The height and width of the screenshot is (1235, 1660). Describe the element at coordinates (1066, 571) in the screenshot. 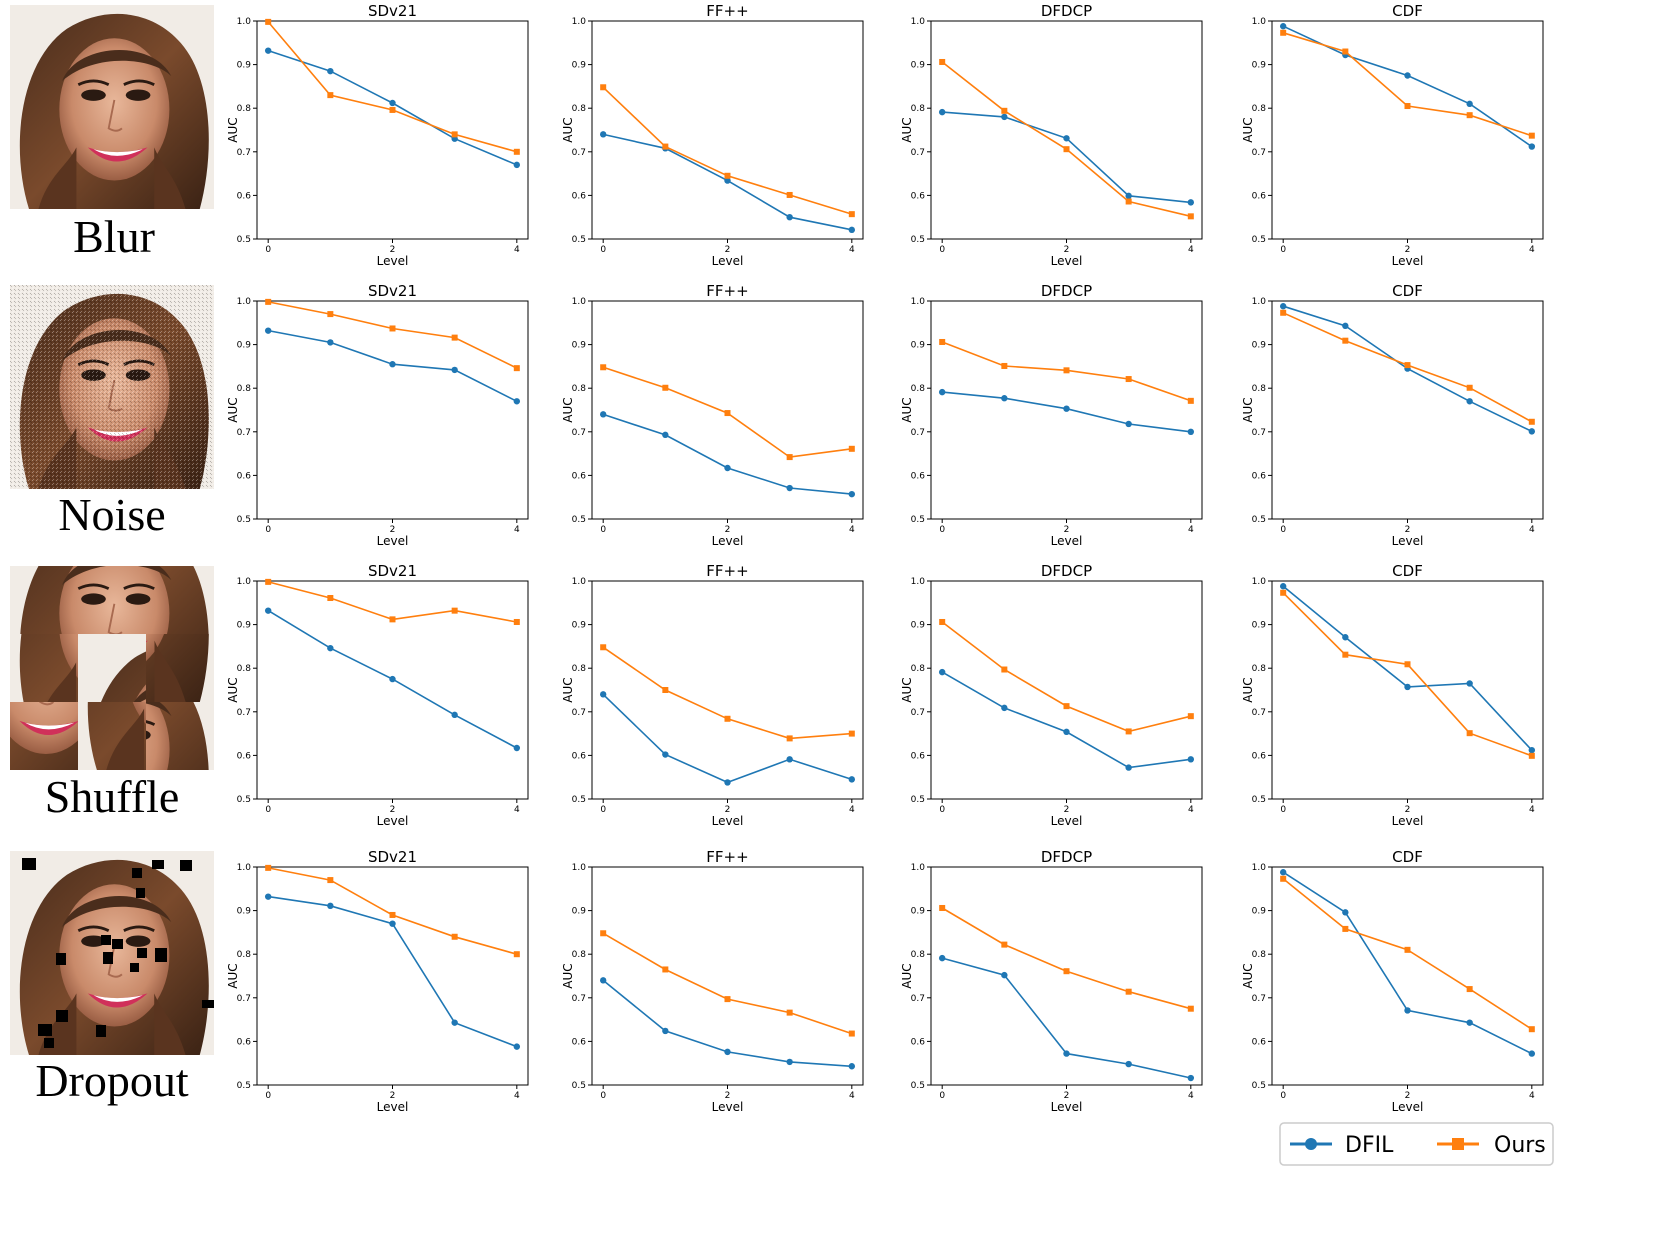

I see `chart-title: DFDCP` at that location.